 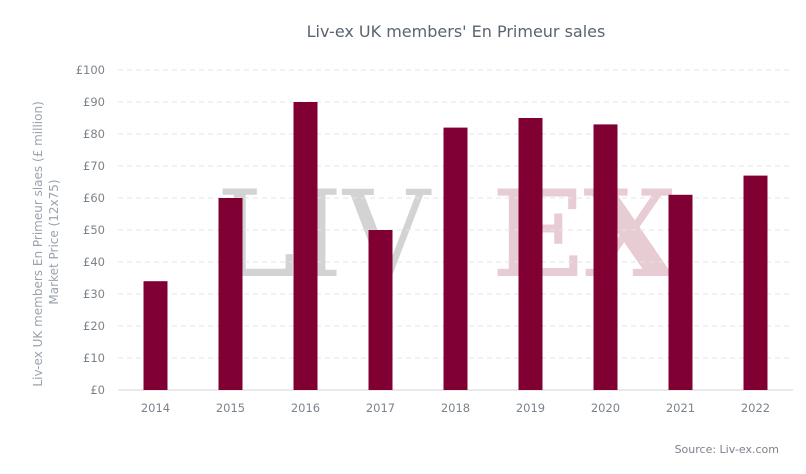 I want to click on y-tick-label: £60, so click(x=94, y=198).